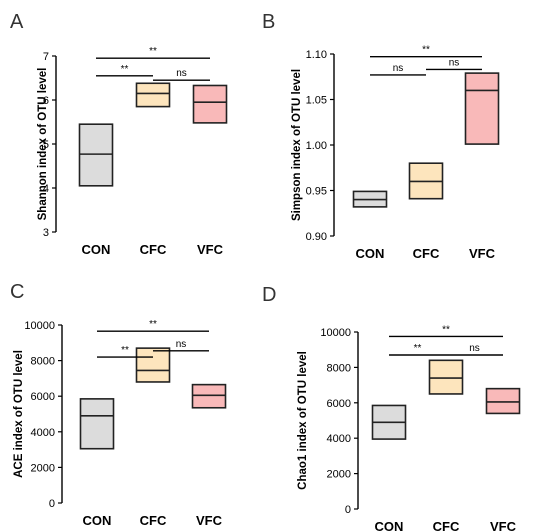 The height and width of the screenshot is (532, 550). I want to click on y-axis-title: Simpson index of OTU level, so click(297, 145).